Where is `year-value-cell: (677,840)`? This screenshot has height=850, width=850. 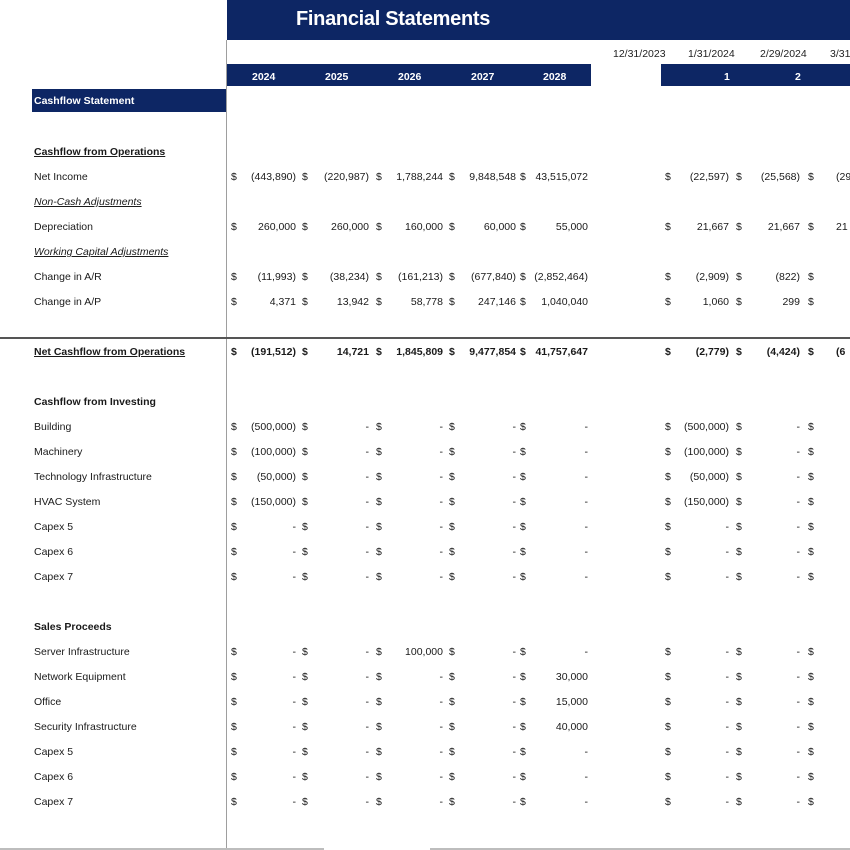 year-value-cell: (677,840) is located at coordinates (493, 277).